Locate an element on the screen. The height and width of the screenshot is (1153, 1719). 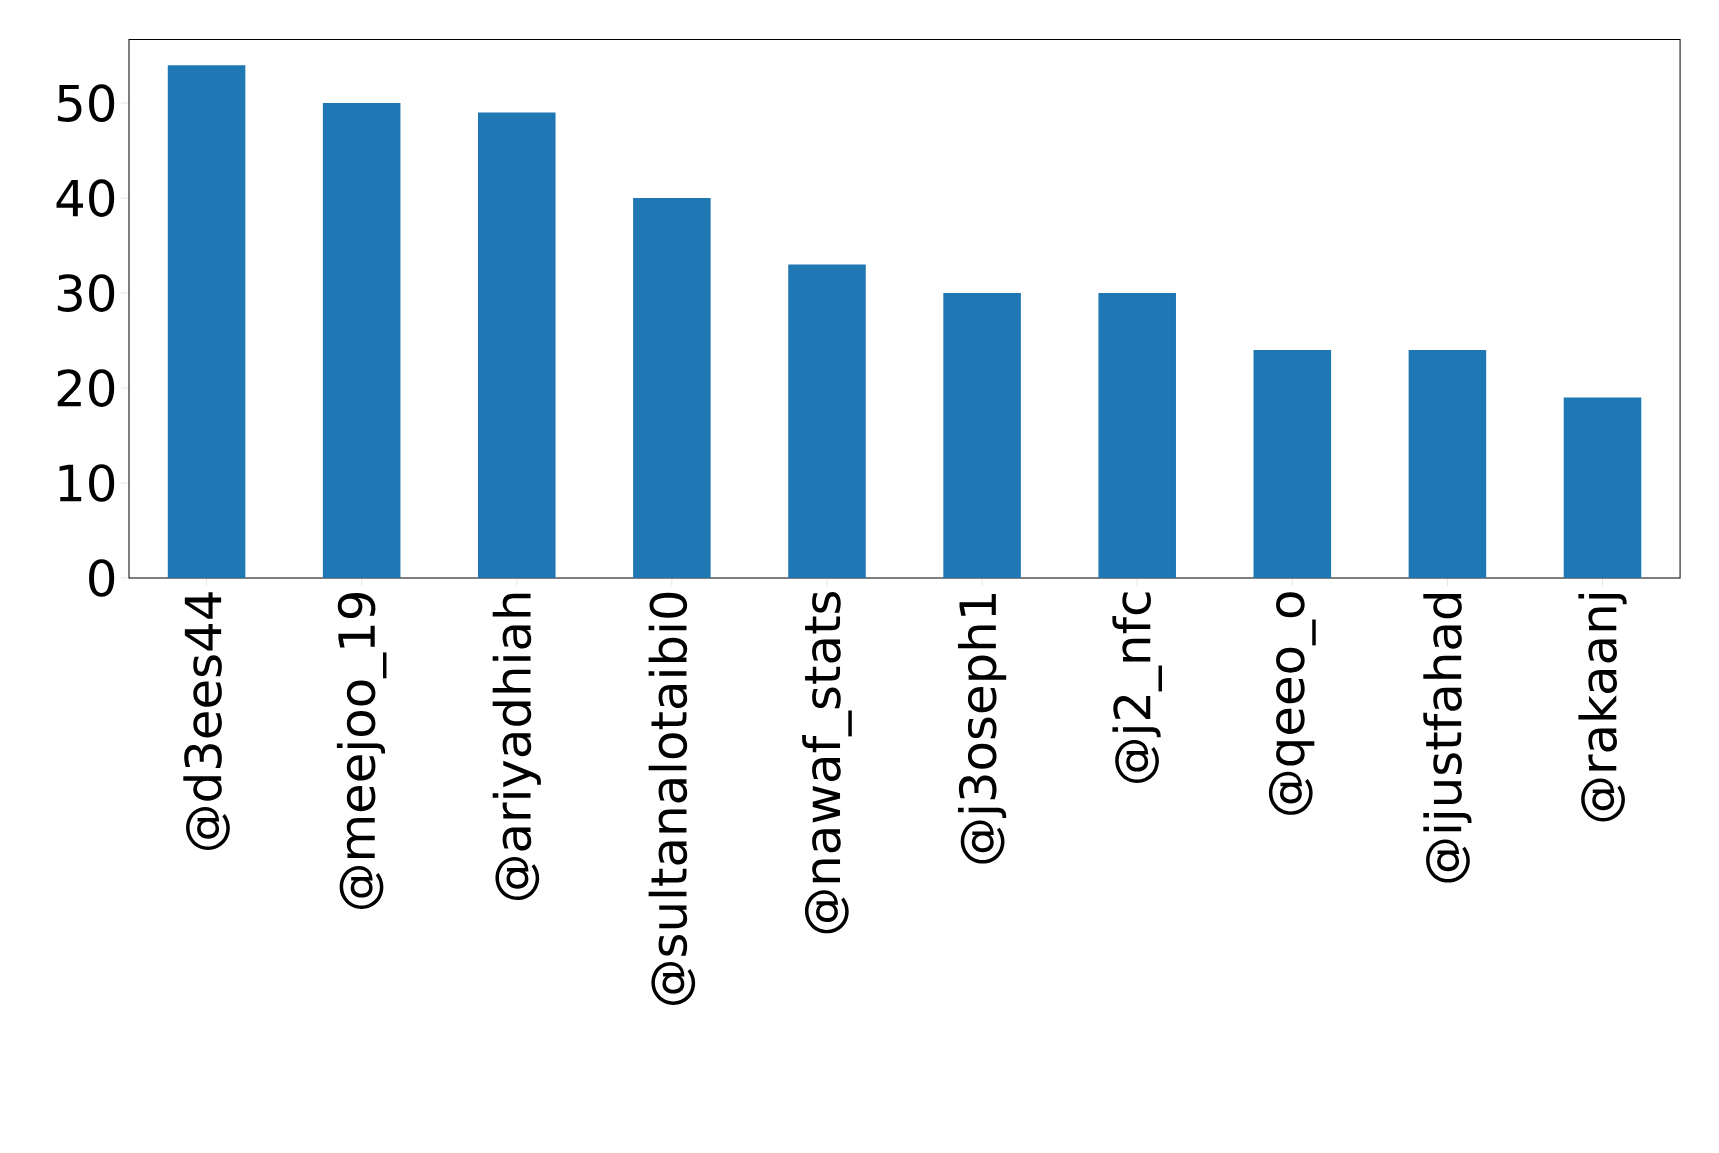
y-tick-label: 20 is located at coordinates (86, 388).